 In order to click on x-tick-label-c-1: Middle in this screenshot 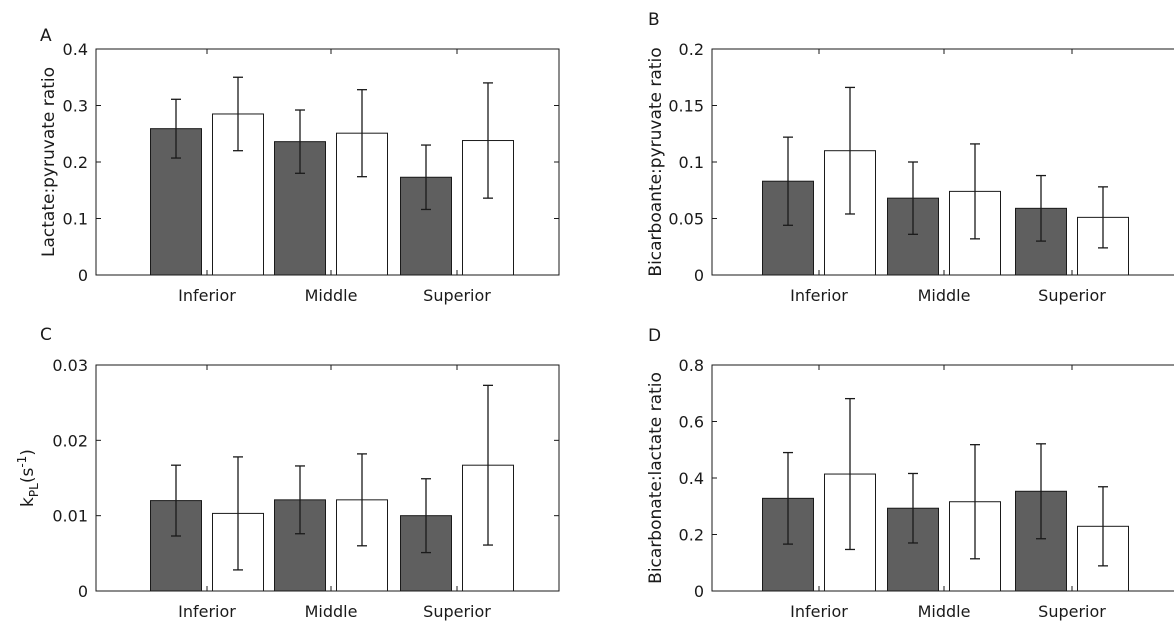, I will do `click(331, 611)`.